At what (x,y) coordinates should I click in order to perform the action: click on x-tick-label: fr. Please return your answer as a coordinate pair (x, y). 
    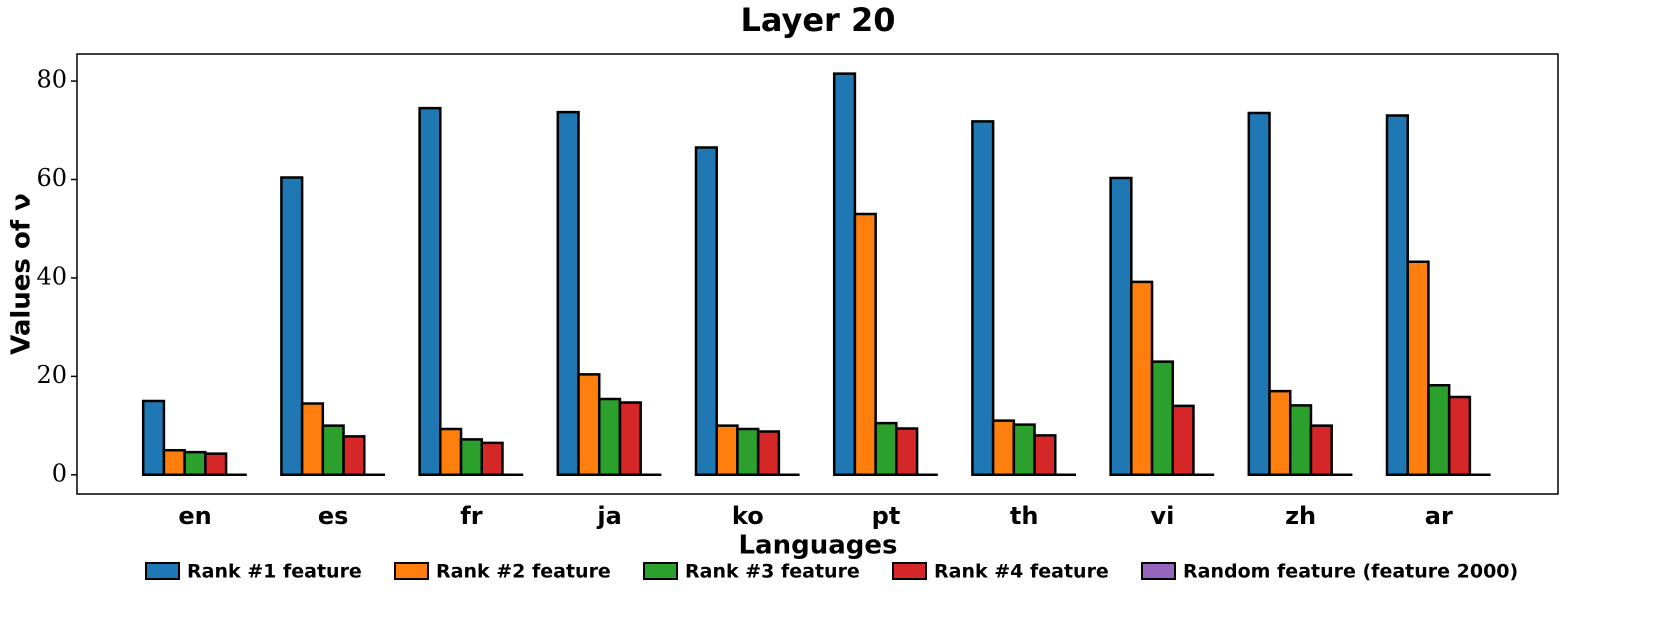
    Looking at the image, I should click on (471, 516).